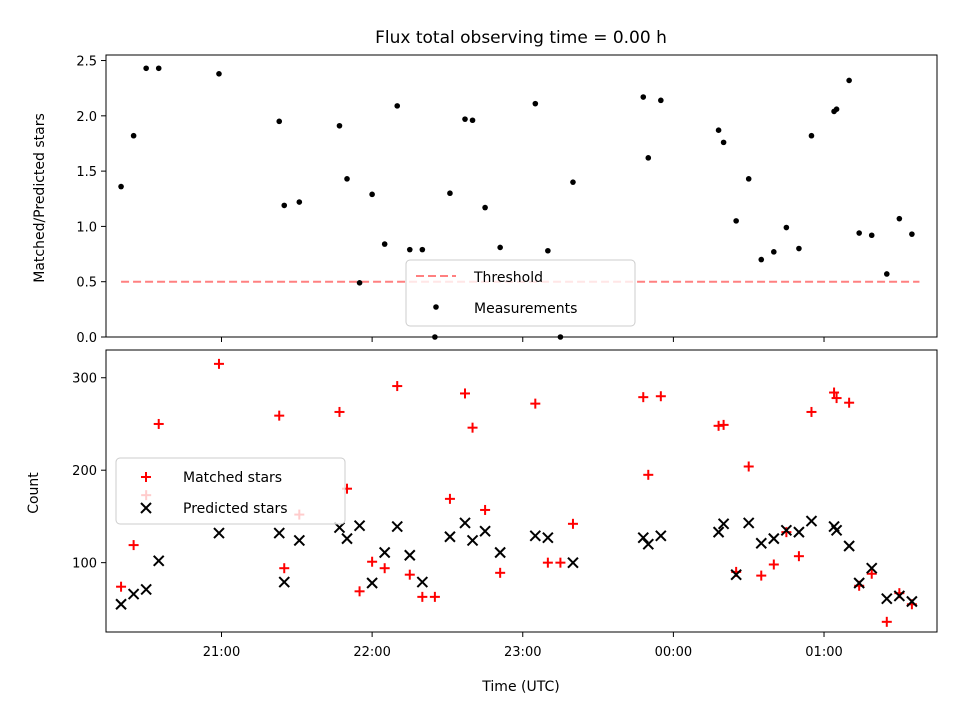  I want to click on x-tick-label: 00:00, so click(673, 652).